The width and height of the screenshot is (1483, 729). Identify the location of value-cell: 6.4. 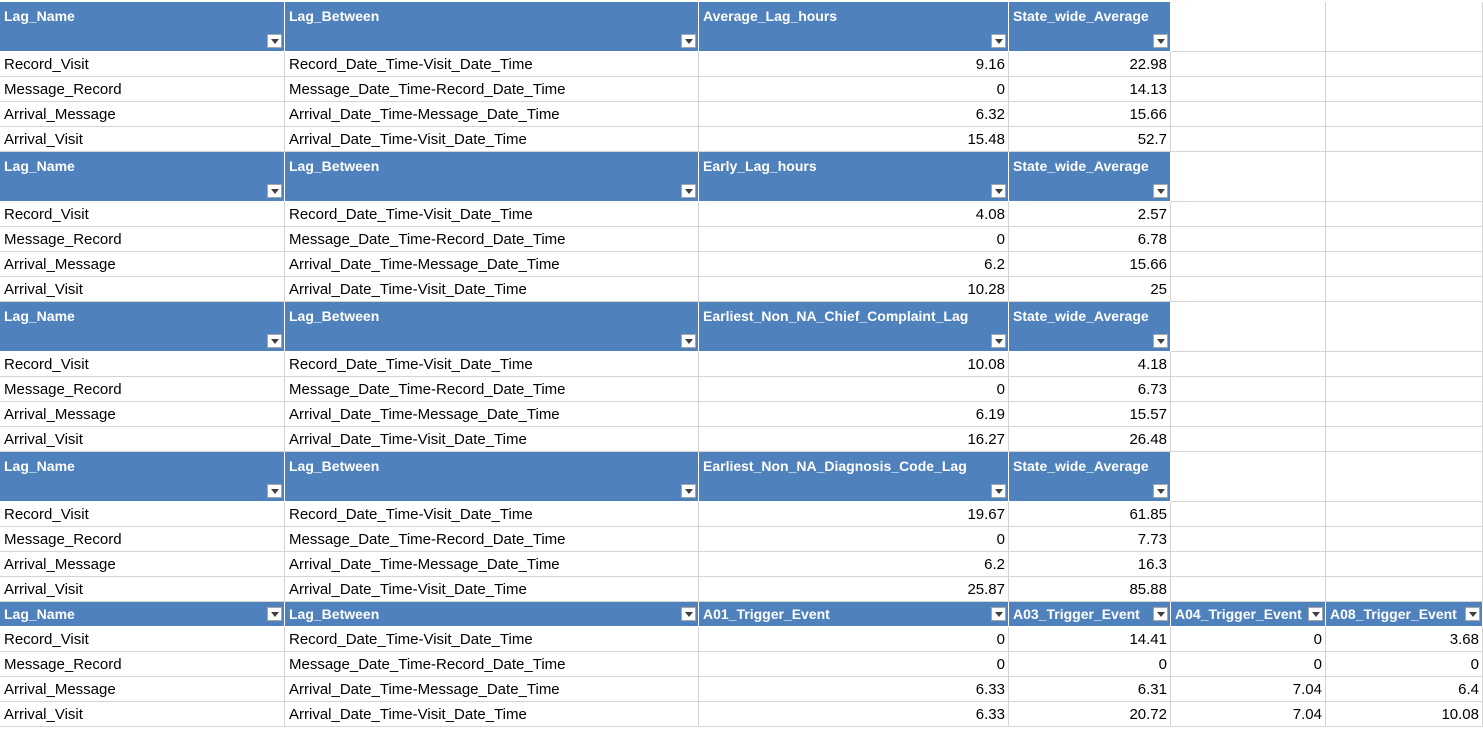
(1404, 689).